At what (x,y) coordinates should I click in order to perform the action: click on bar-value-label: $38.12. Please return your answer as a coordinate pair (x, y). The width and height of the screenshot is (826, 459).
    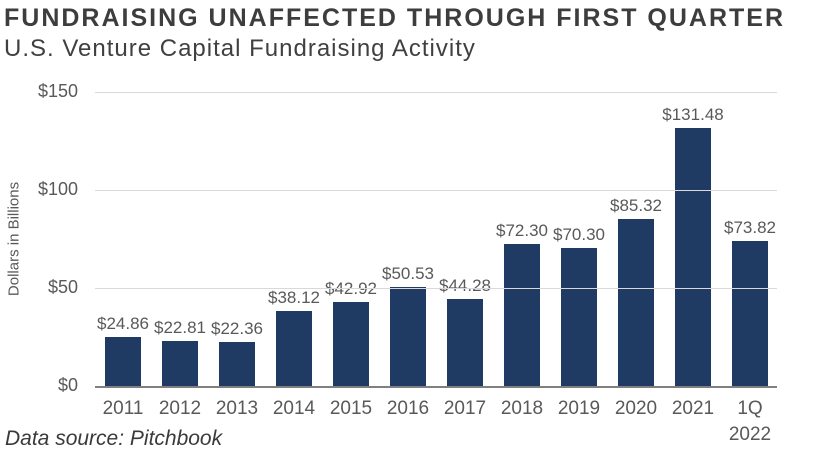
    Looking at the image, I should click on (294, 298).